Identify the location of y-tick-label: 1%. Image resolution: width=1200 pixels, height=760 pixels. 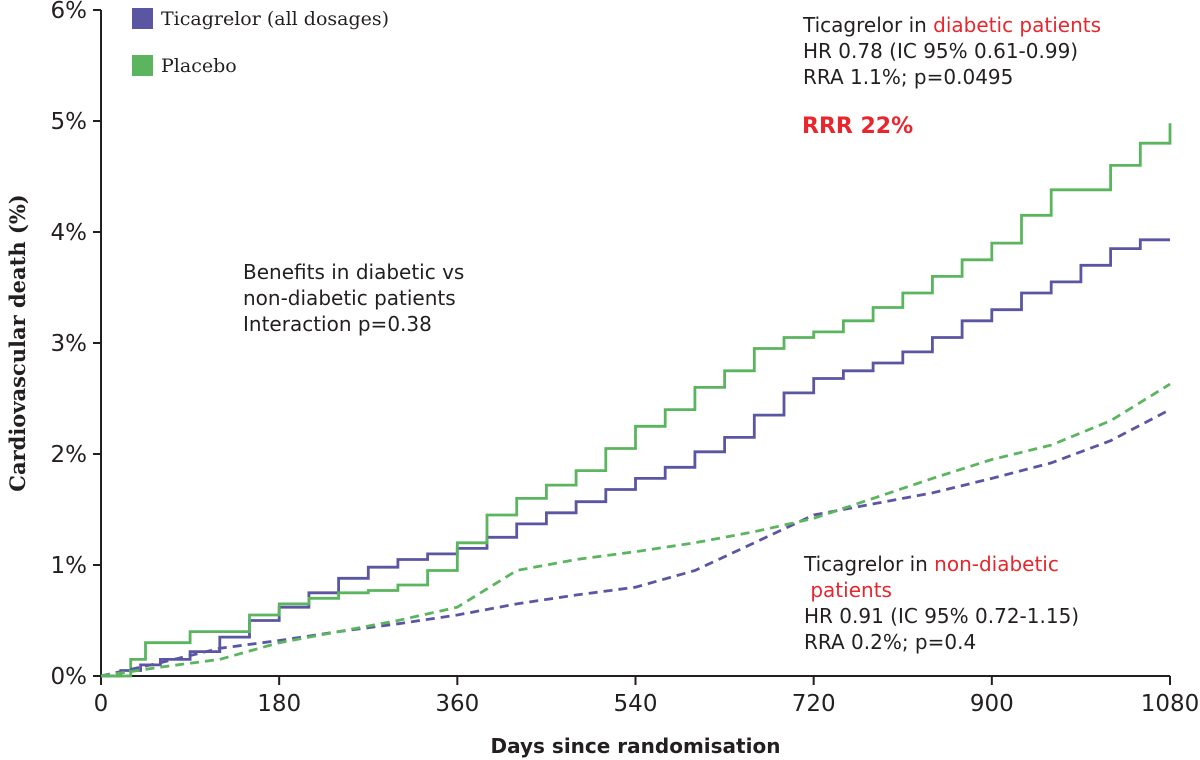
(69, 566).